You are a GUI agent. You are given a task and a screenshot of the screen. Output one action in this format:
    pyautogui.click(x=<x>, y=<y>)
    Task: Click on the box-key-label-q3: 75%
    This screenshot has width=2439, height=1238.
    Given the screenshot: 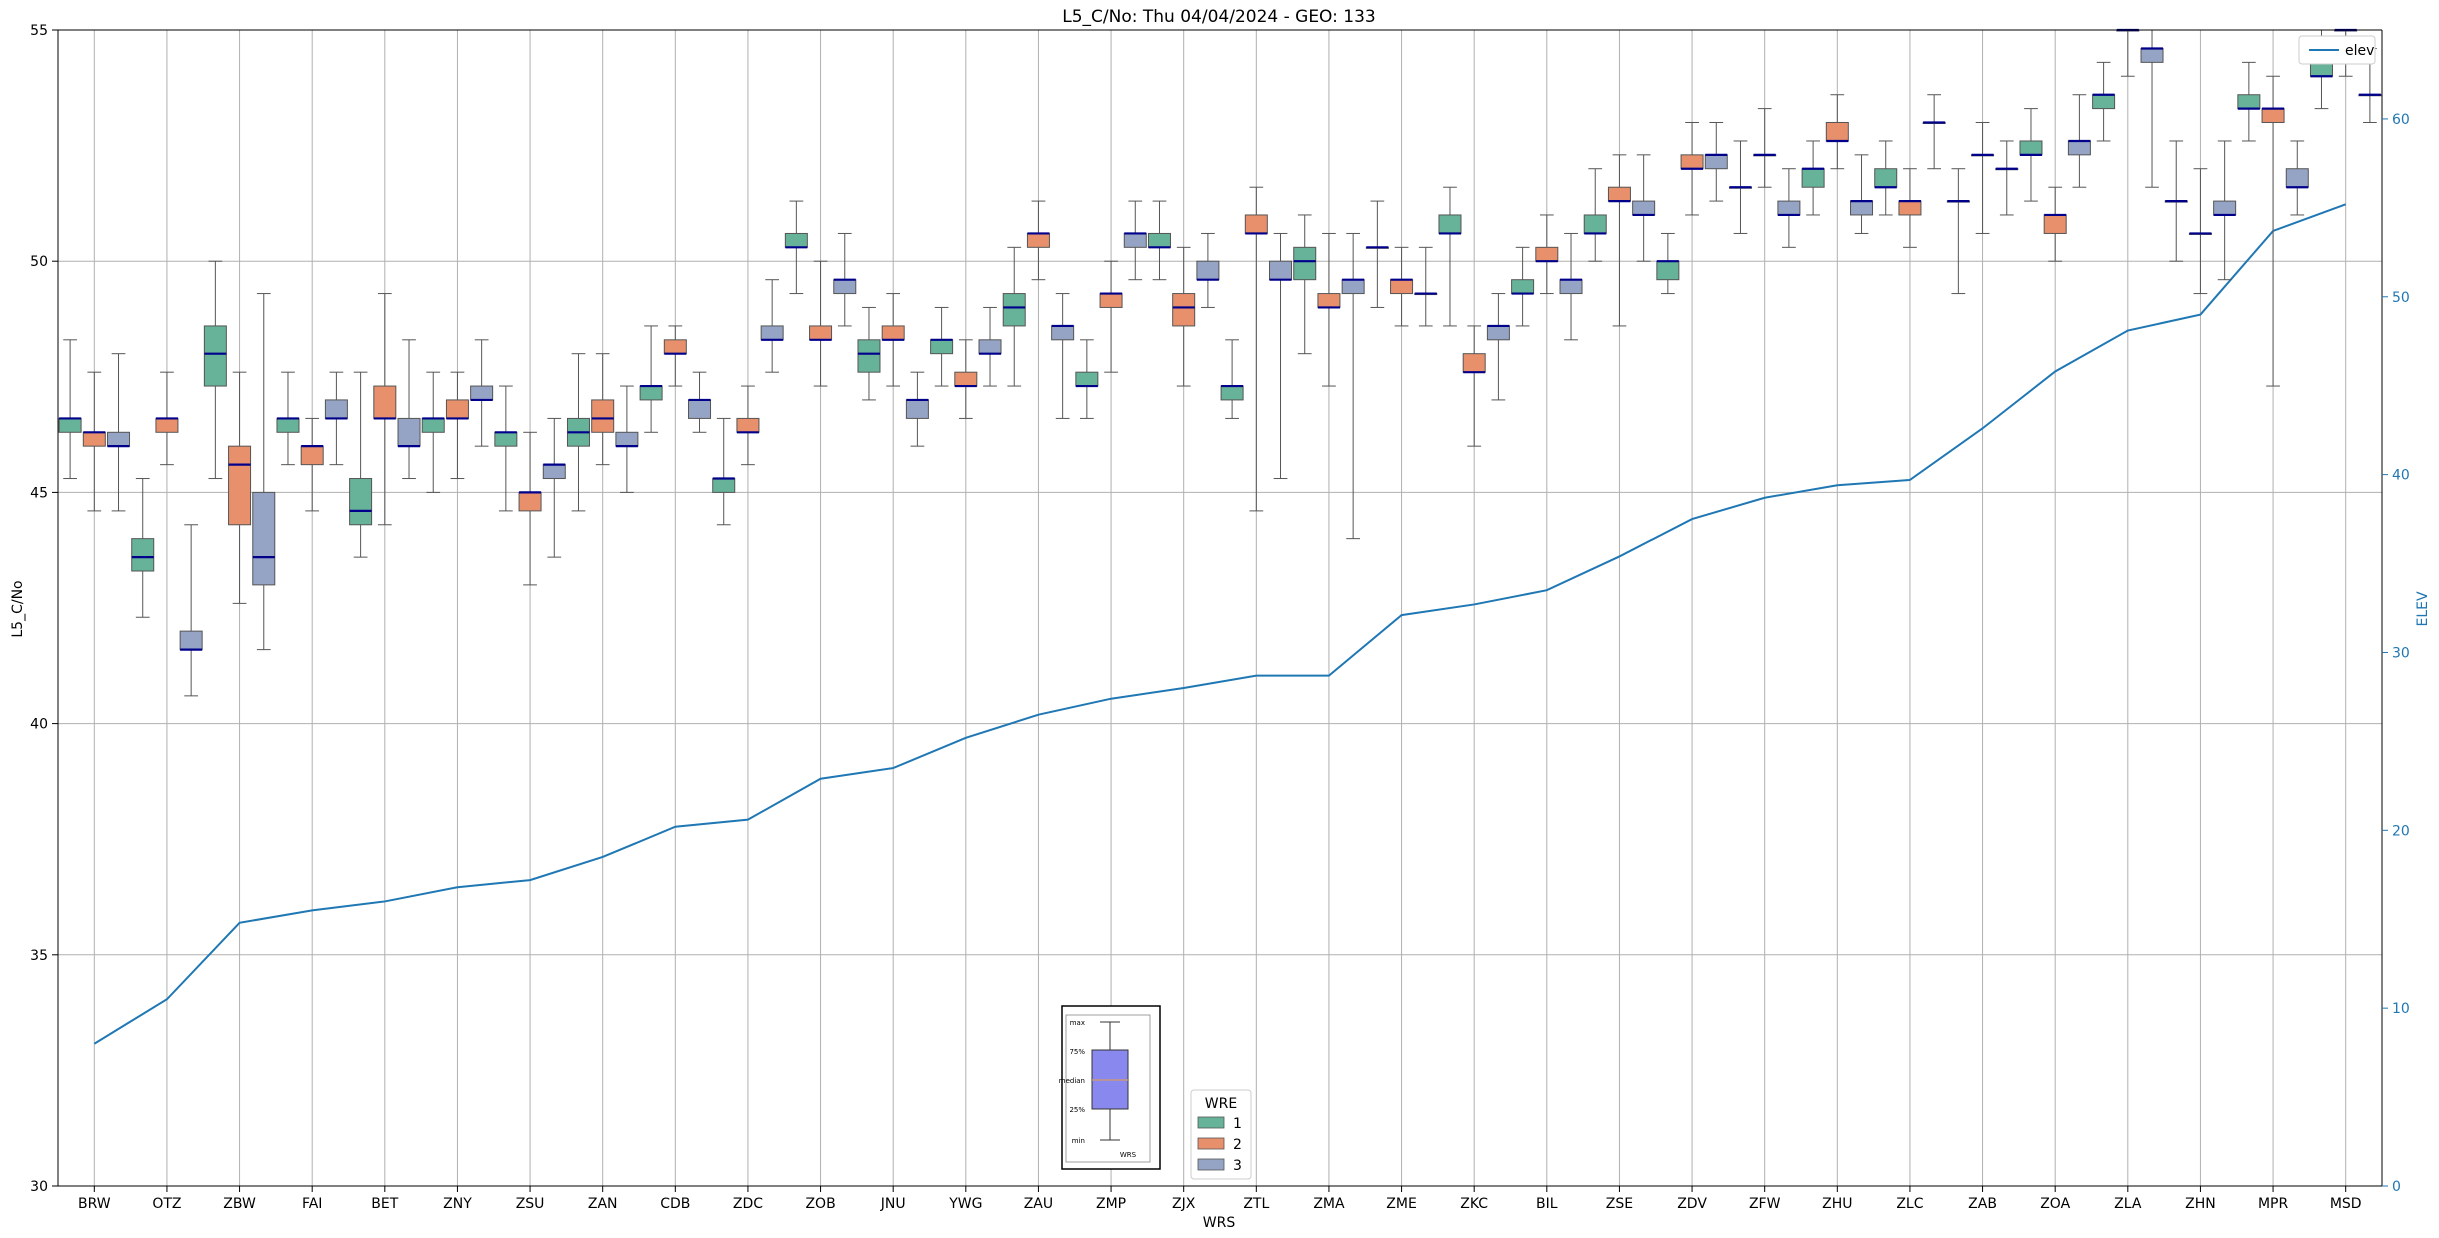 What is the action you would take?
    pyautogui.click(x=1077, y=1052)
    